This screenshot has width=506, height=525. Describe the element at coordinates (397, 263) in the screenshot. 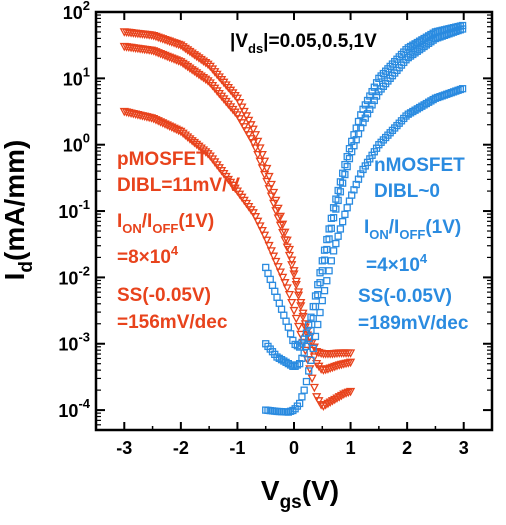

I see `nmos-ratio: =4×104` at that location.